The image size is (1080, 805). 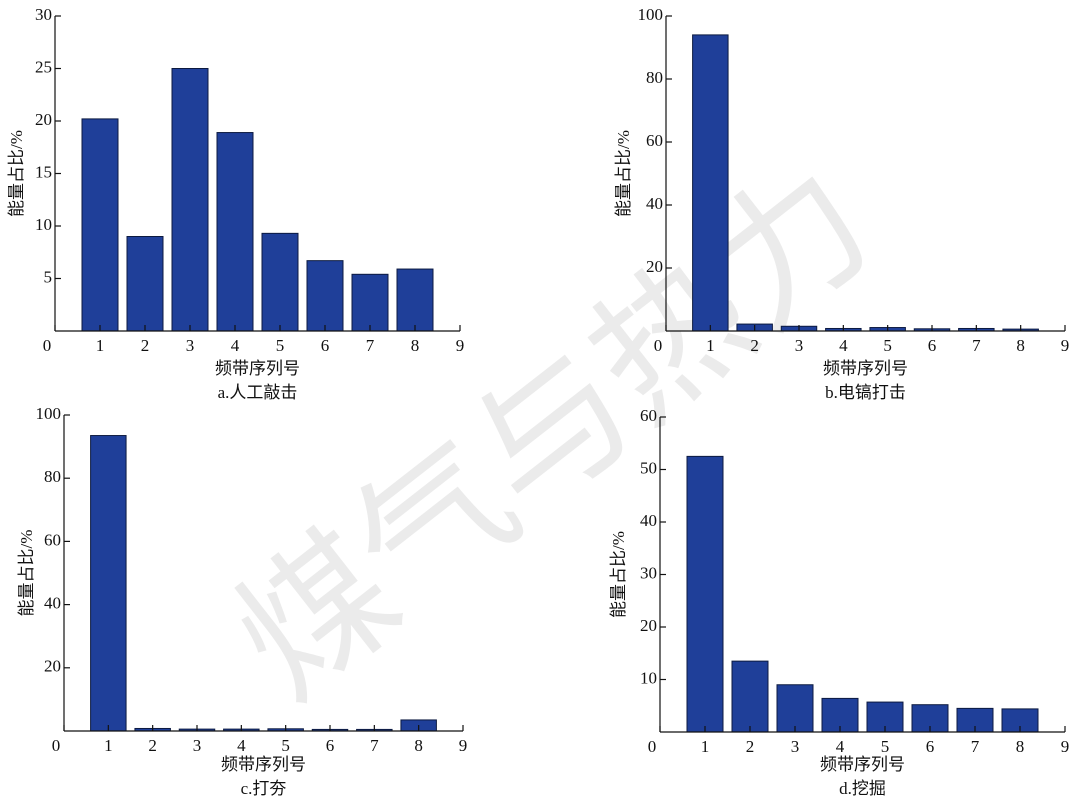 I want to click on caption: b.电镐打击, so click(x=865, y=392).